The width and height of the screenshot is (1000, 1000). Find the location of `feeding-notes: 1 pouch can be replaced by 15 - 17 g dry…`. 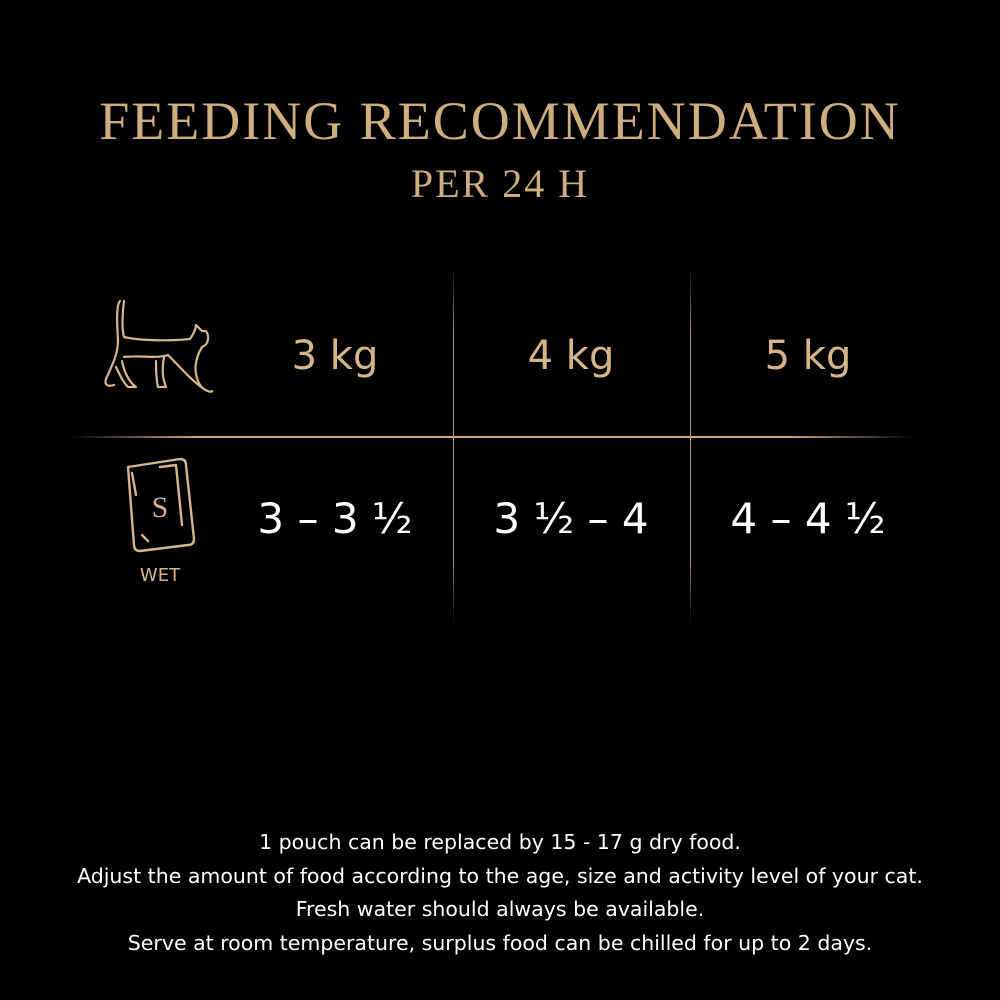

feeding-notes: 1 pouch can be replaced by 15 - 17 g dry… is located at coordinates (500, 893).